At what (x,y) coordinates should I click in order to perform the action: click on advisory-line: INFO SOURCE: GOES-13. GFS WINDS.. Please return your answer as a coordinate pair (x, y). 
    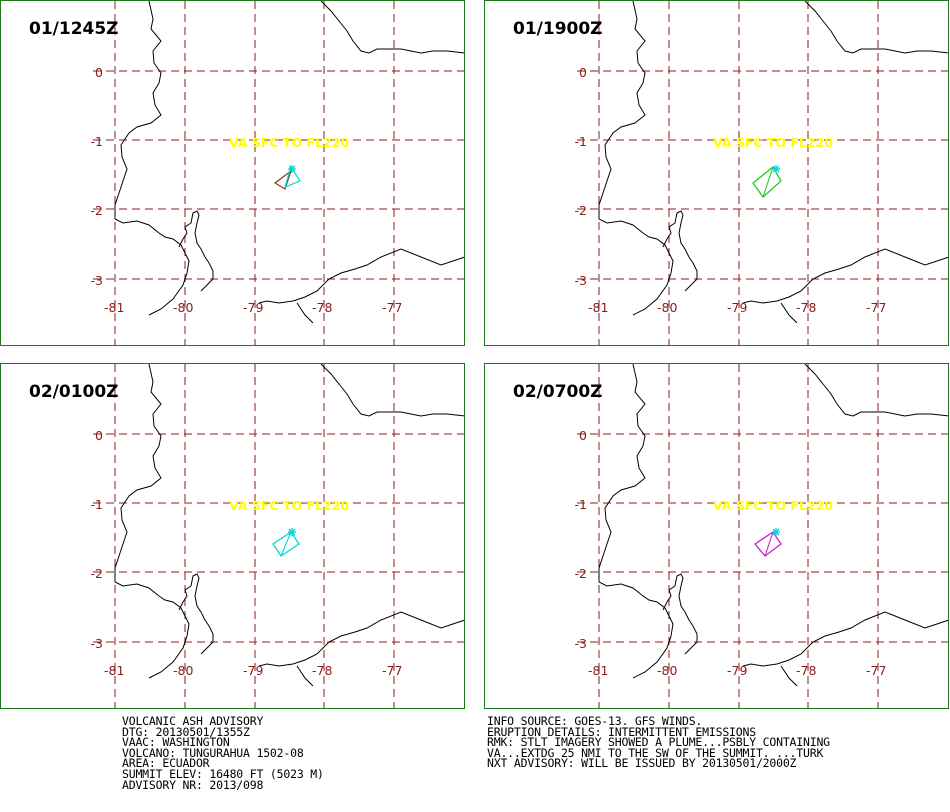
    Looking at the image, I should click on (595, 721).